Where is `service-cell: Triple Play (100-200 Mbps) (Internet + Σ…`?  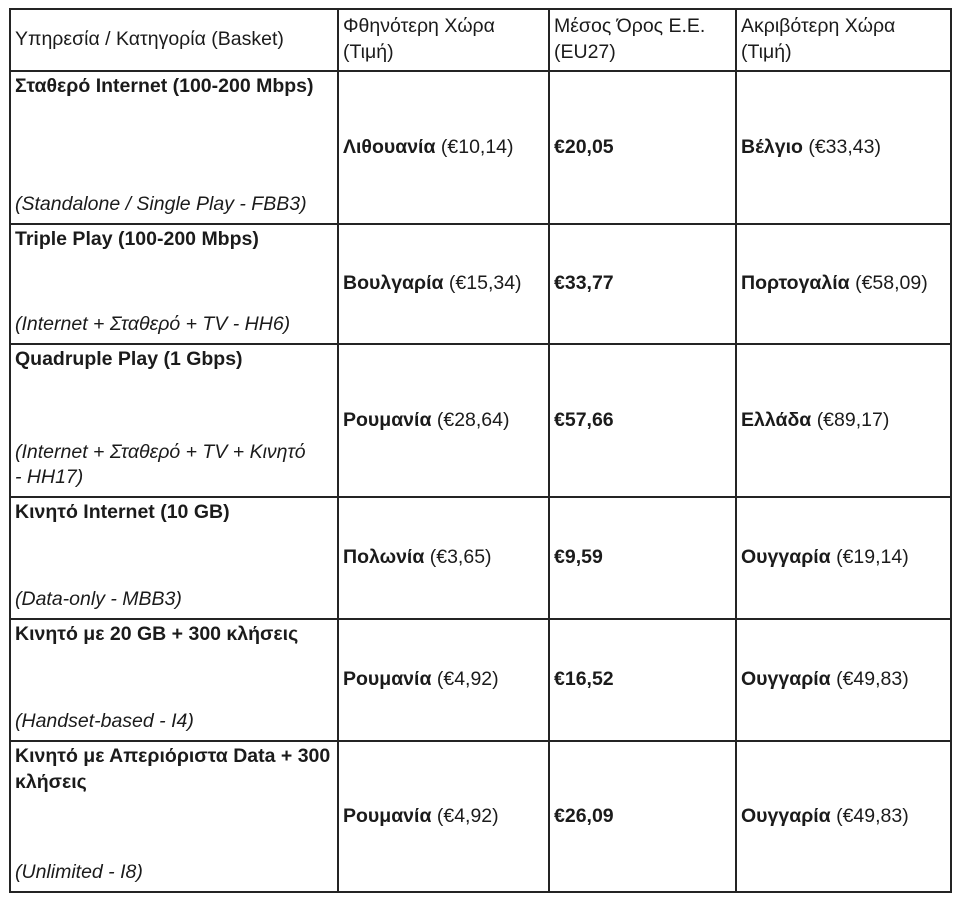 service-cell: Triple Play (100-200 Mbps) (Internet + Σ… is located at coordinates (174, 284).